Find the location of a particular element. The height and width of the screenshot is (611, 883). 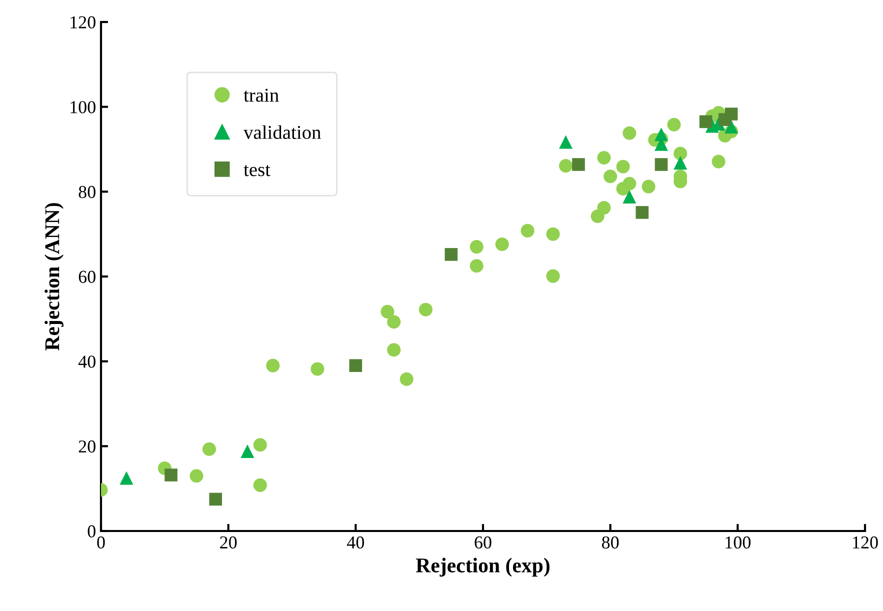

y-tick-label: 80 is located at coordinates (87, 192).